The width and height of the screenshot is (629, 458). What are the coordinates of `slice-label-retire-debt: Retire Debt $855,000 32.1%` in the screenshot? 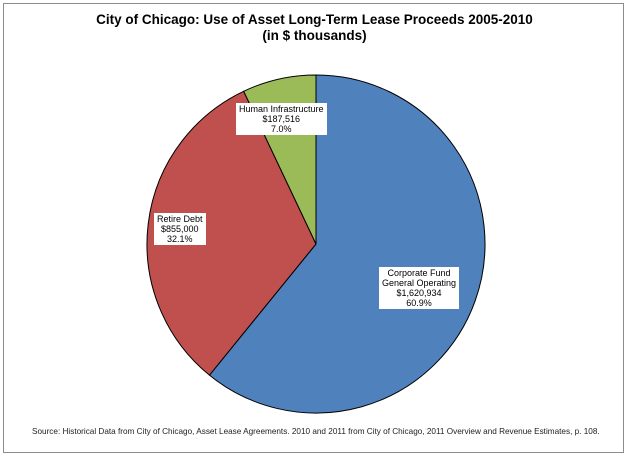 It's located at (180, 229).